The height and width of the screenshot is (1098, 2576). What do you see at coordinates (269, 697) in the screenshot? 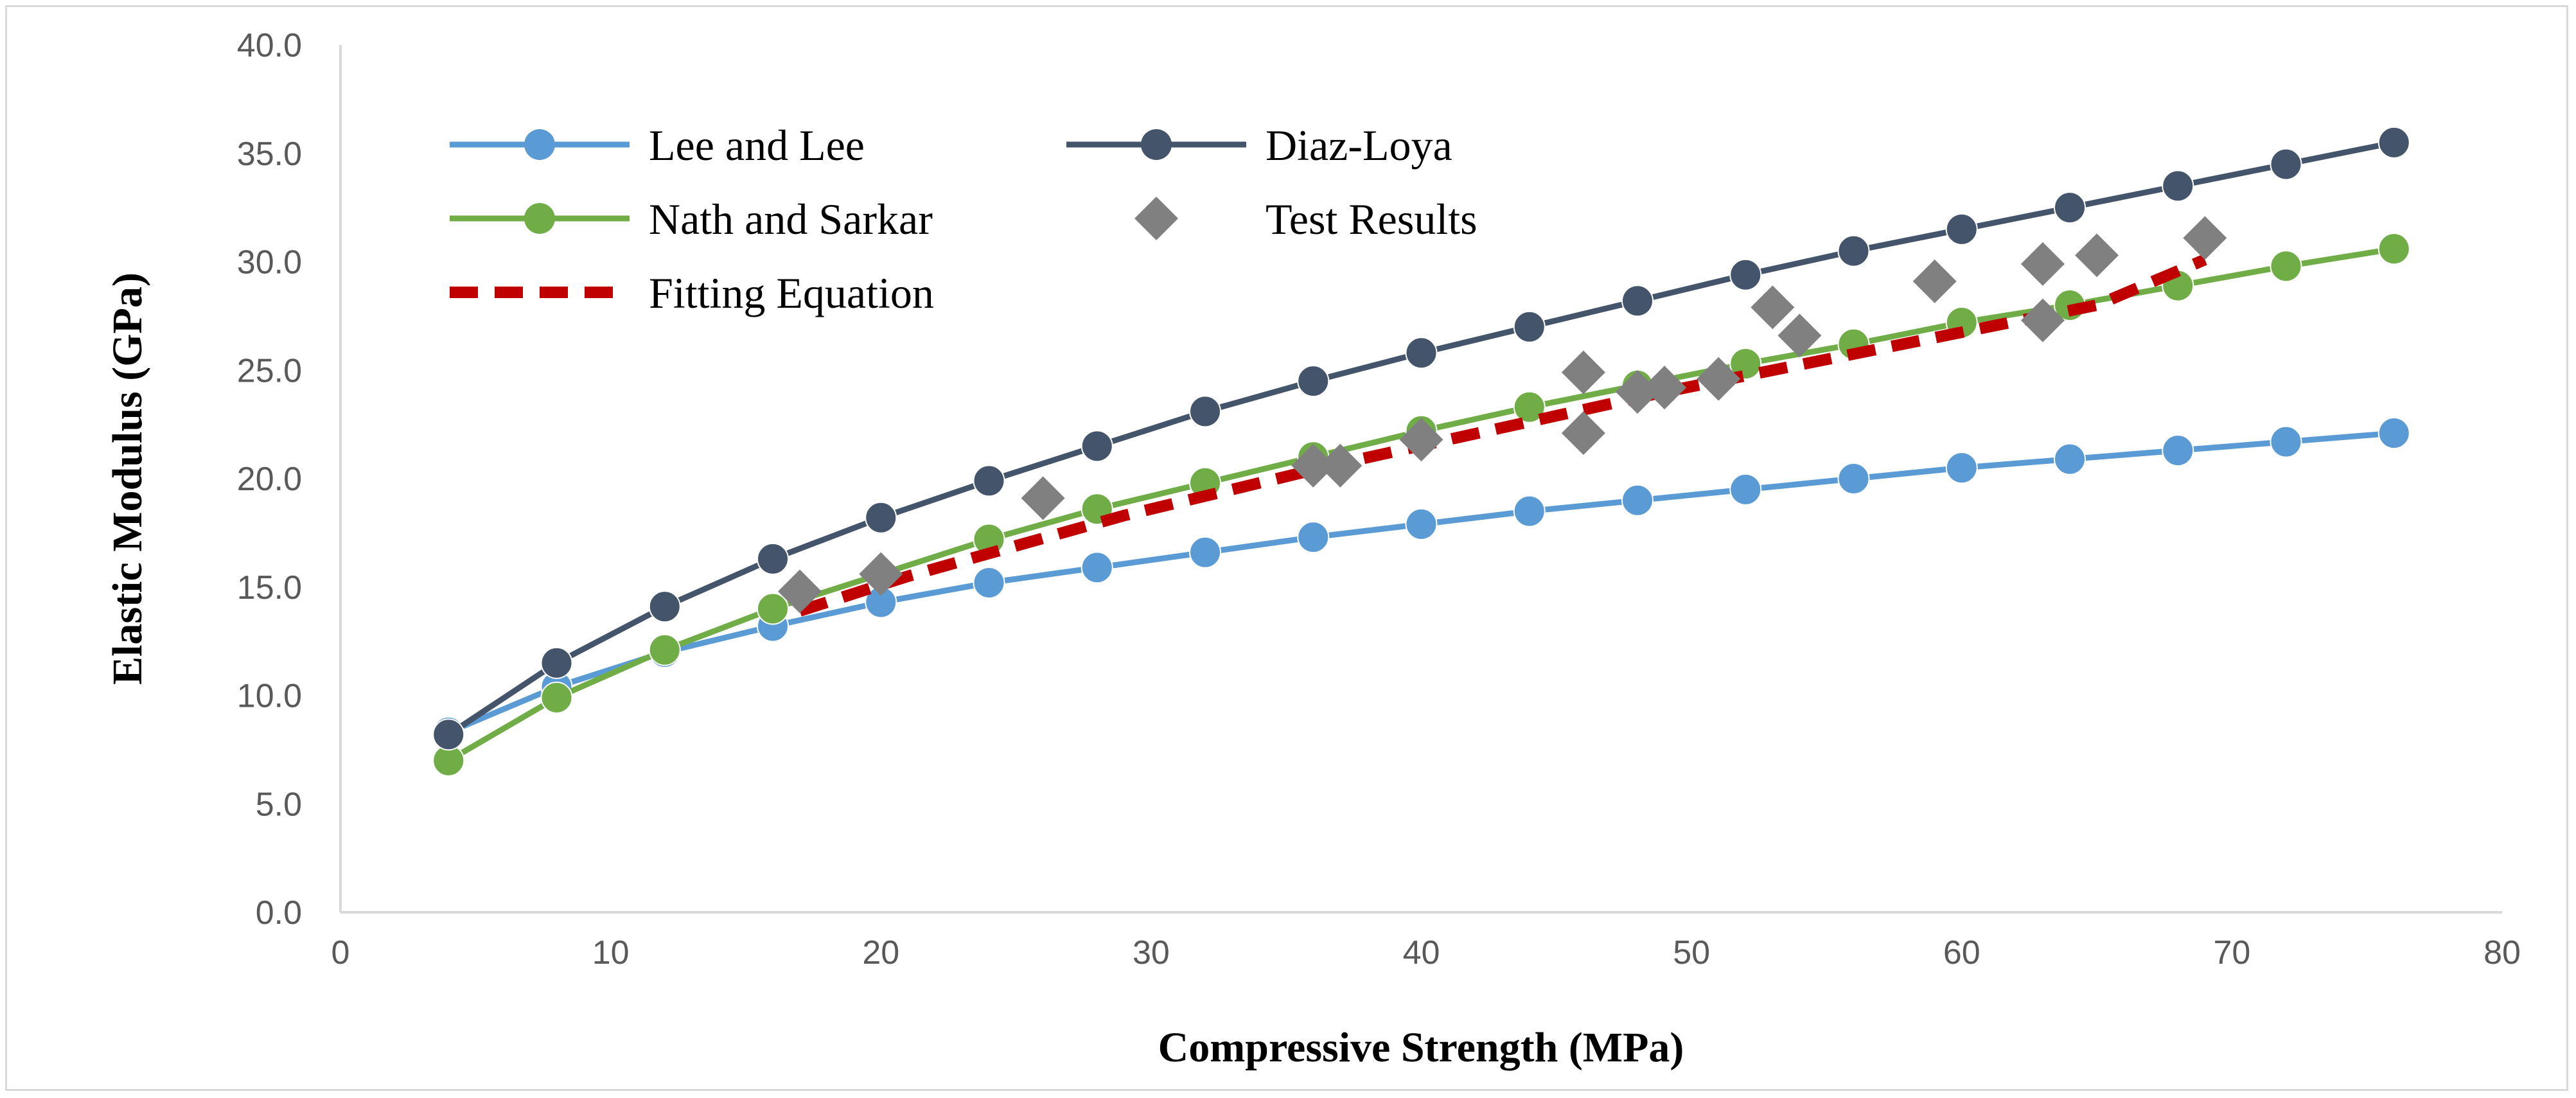
I see `y-tick-label: 10.0` at bounding box center [269, 697].